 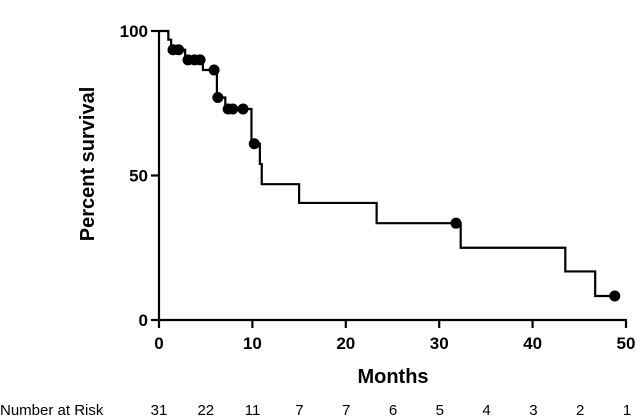 What do you see at coordinates (205, 410) in the screenshot?
I see `risk-count: 22` at bounding box center [205, 410].